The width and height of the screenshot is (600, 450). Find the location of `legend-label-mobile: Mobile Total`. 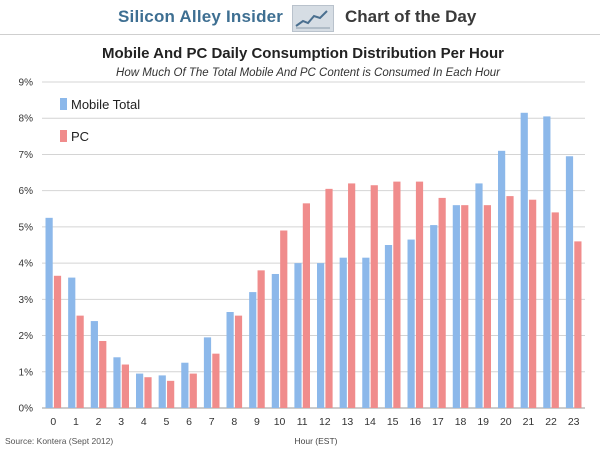

legend-label-mobile: Mobile Total is located at coordinates (105, 104).